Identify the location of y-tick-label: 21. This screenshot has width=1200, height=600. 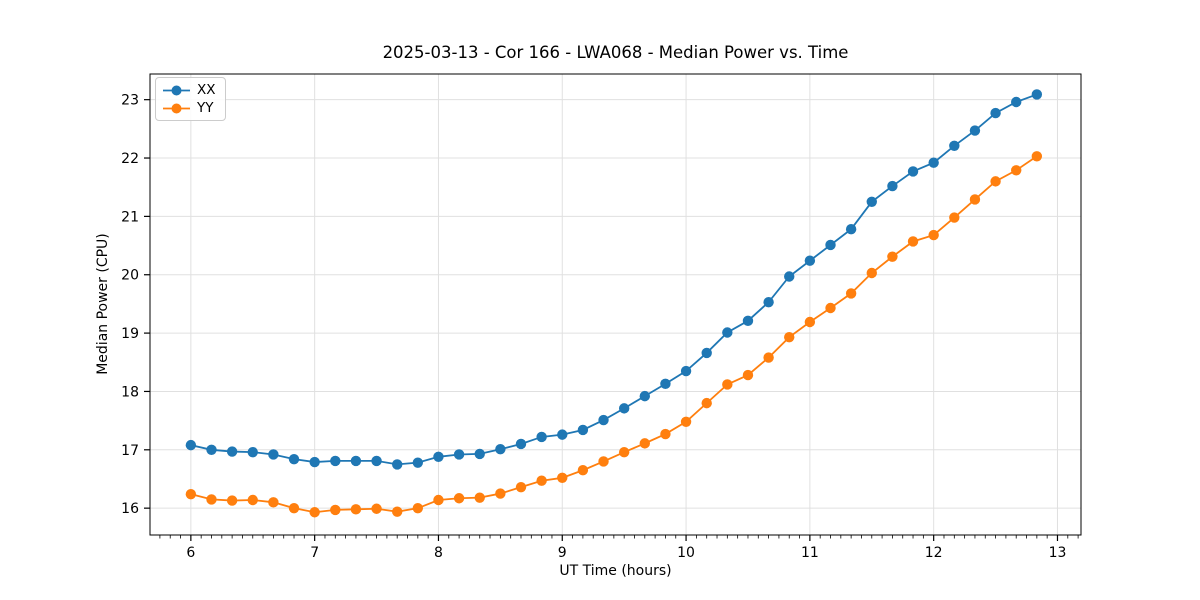
(130, 217).